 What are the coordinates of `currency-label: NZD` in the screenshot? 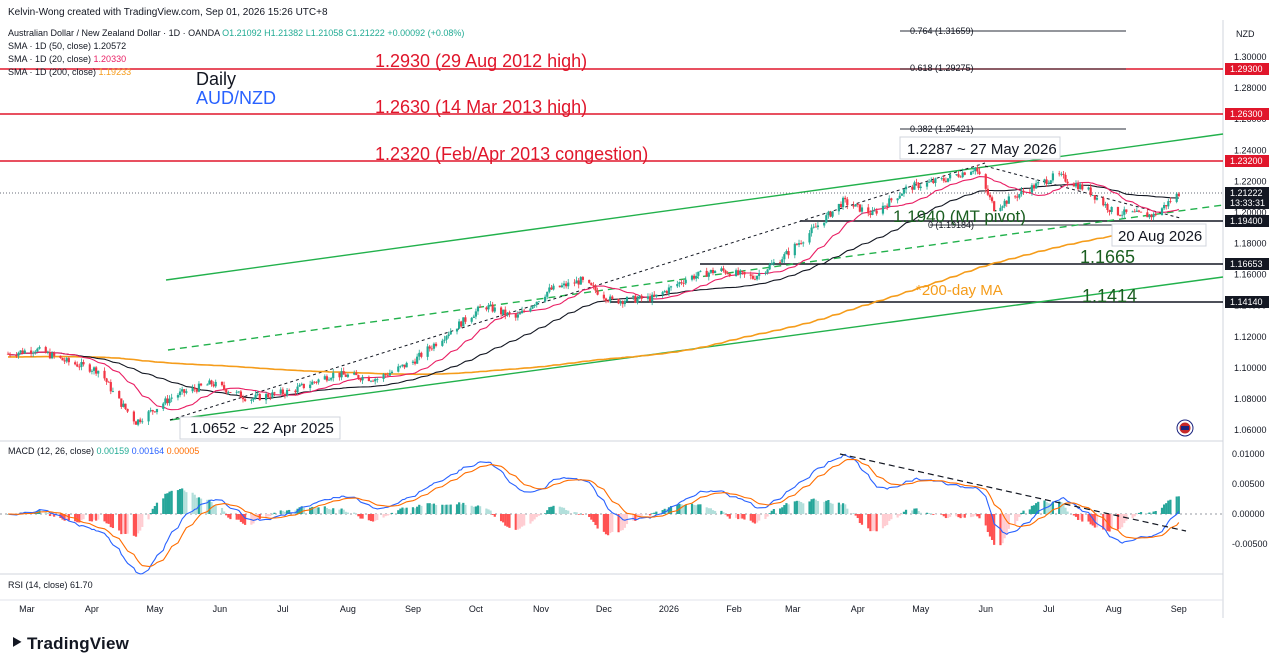 It's located at (1245, 34).